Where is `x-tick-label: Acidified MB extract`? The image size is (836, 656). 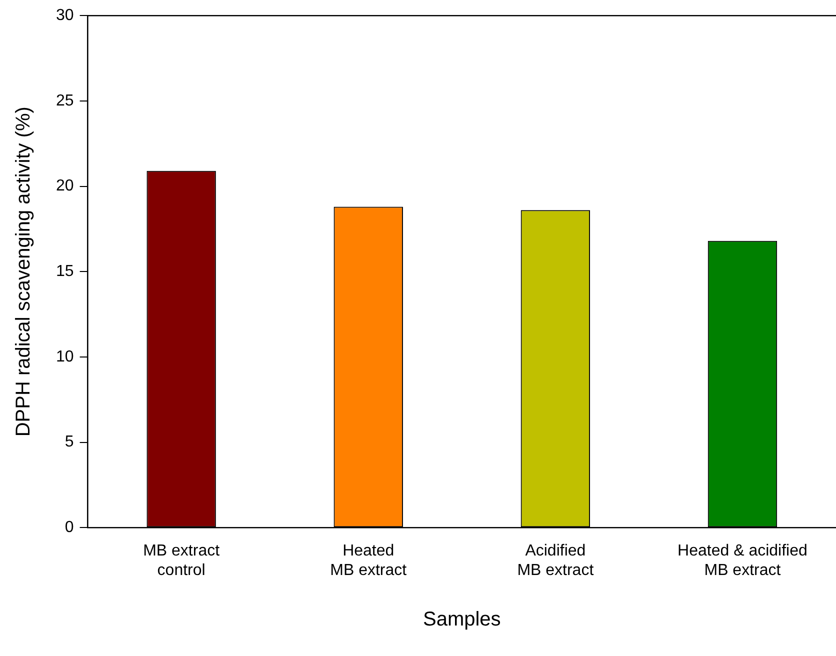
x-tick-label: Acidified MB extract is located at coordinates (555, 560).